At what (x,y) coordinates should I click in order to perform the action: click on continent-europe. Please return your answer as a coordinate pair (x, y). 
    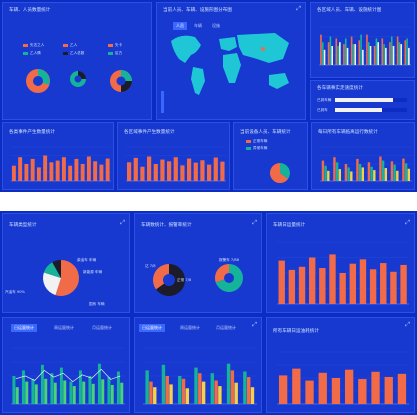
    Looking at the image, I should click on (228, 44).